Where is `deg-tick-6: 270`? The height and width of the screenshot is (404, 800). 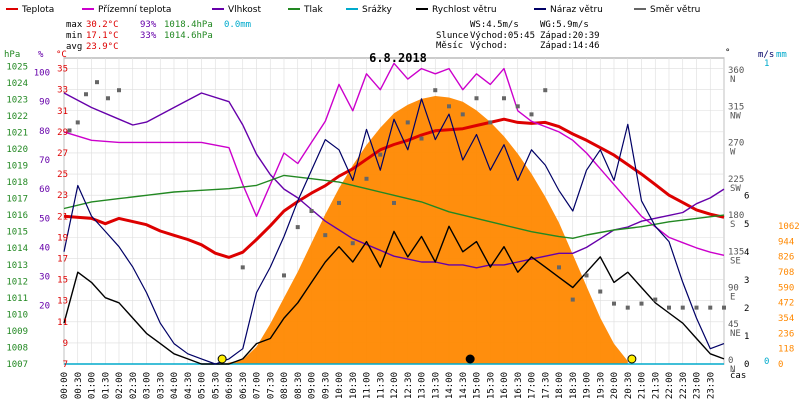 deg-tick-6: 270 is located at coordinates (736, 144).